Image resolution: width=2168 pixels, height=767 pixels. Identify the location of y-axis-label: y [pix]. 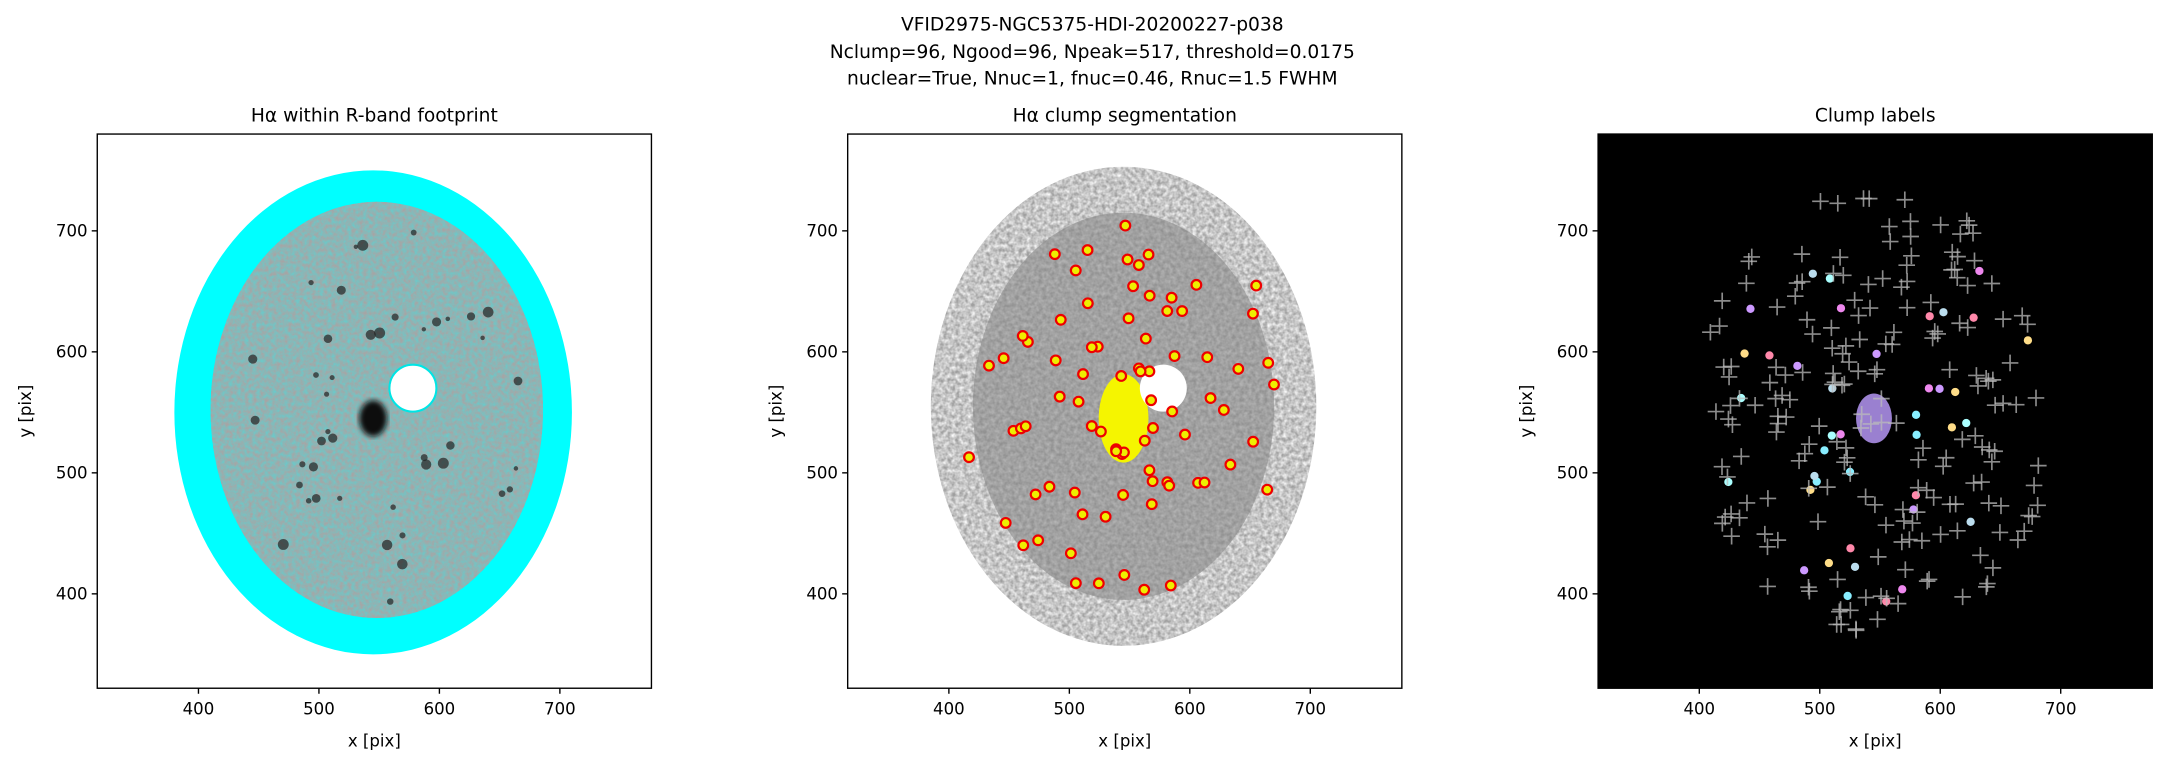
(25, 411).